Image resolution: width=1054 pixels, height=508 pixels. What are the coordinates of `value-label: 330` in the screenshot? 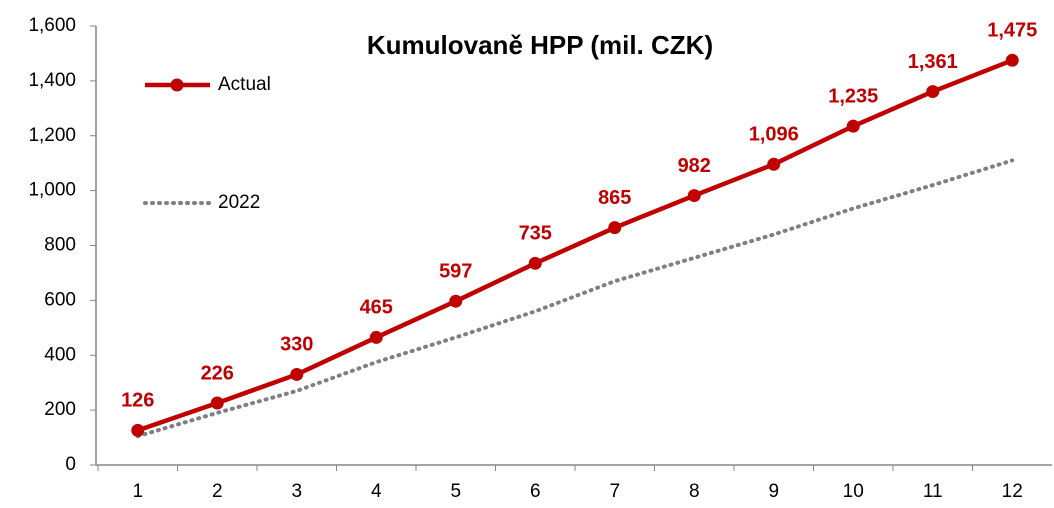 It's located at (296, 345).